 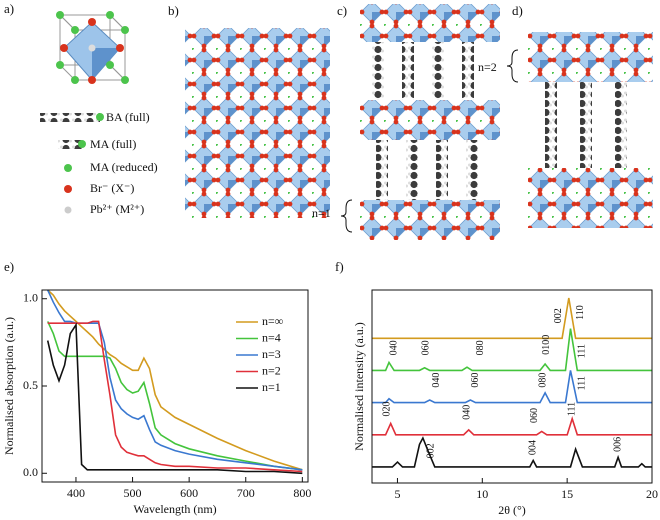 I want to click on y-tick-label: 0.0, so click(x=30, y=472).